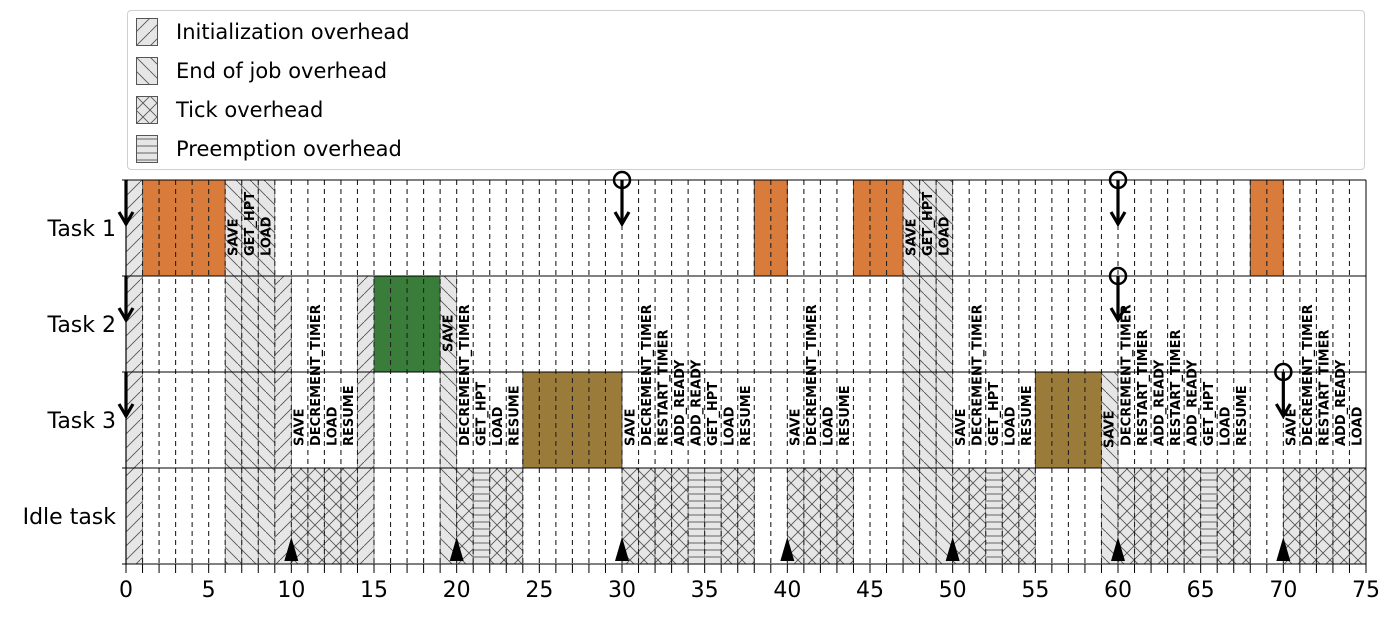 The width and height of the screenshot is (1391, 619). I want to click on legend-item: Preemption overhead, so click(269, 149).